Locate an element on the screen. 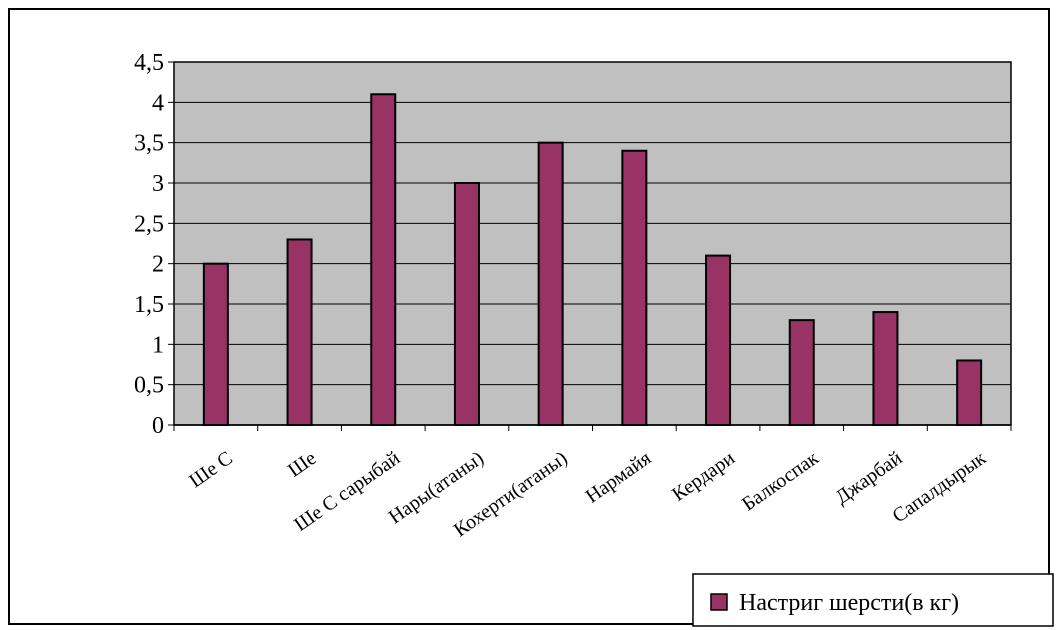 Image resolution: width=1056 pixels, height=630 pixels. legend: Настриг шерсти(в кг) is located at coordinates (873, 600).